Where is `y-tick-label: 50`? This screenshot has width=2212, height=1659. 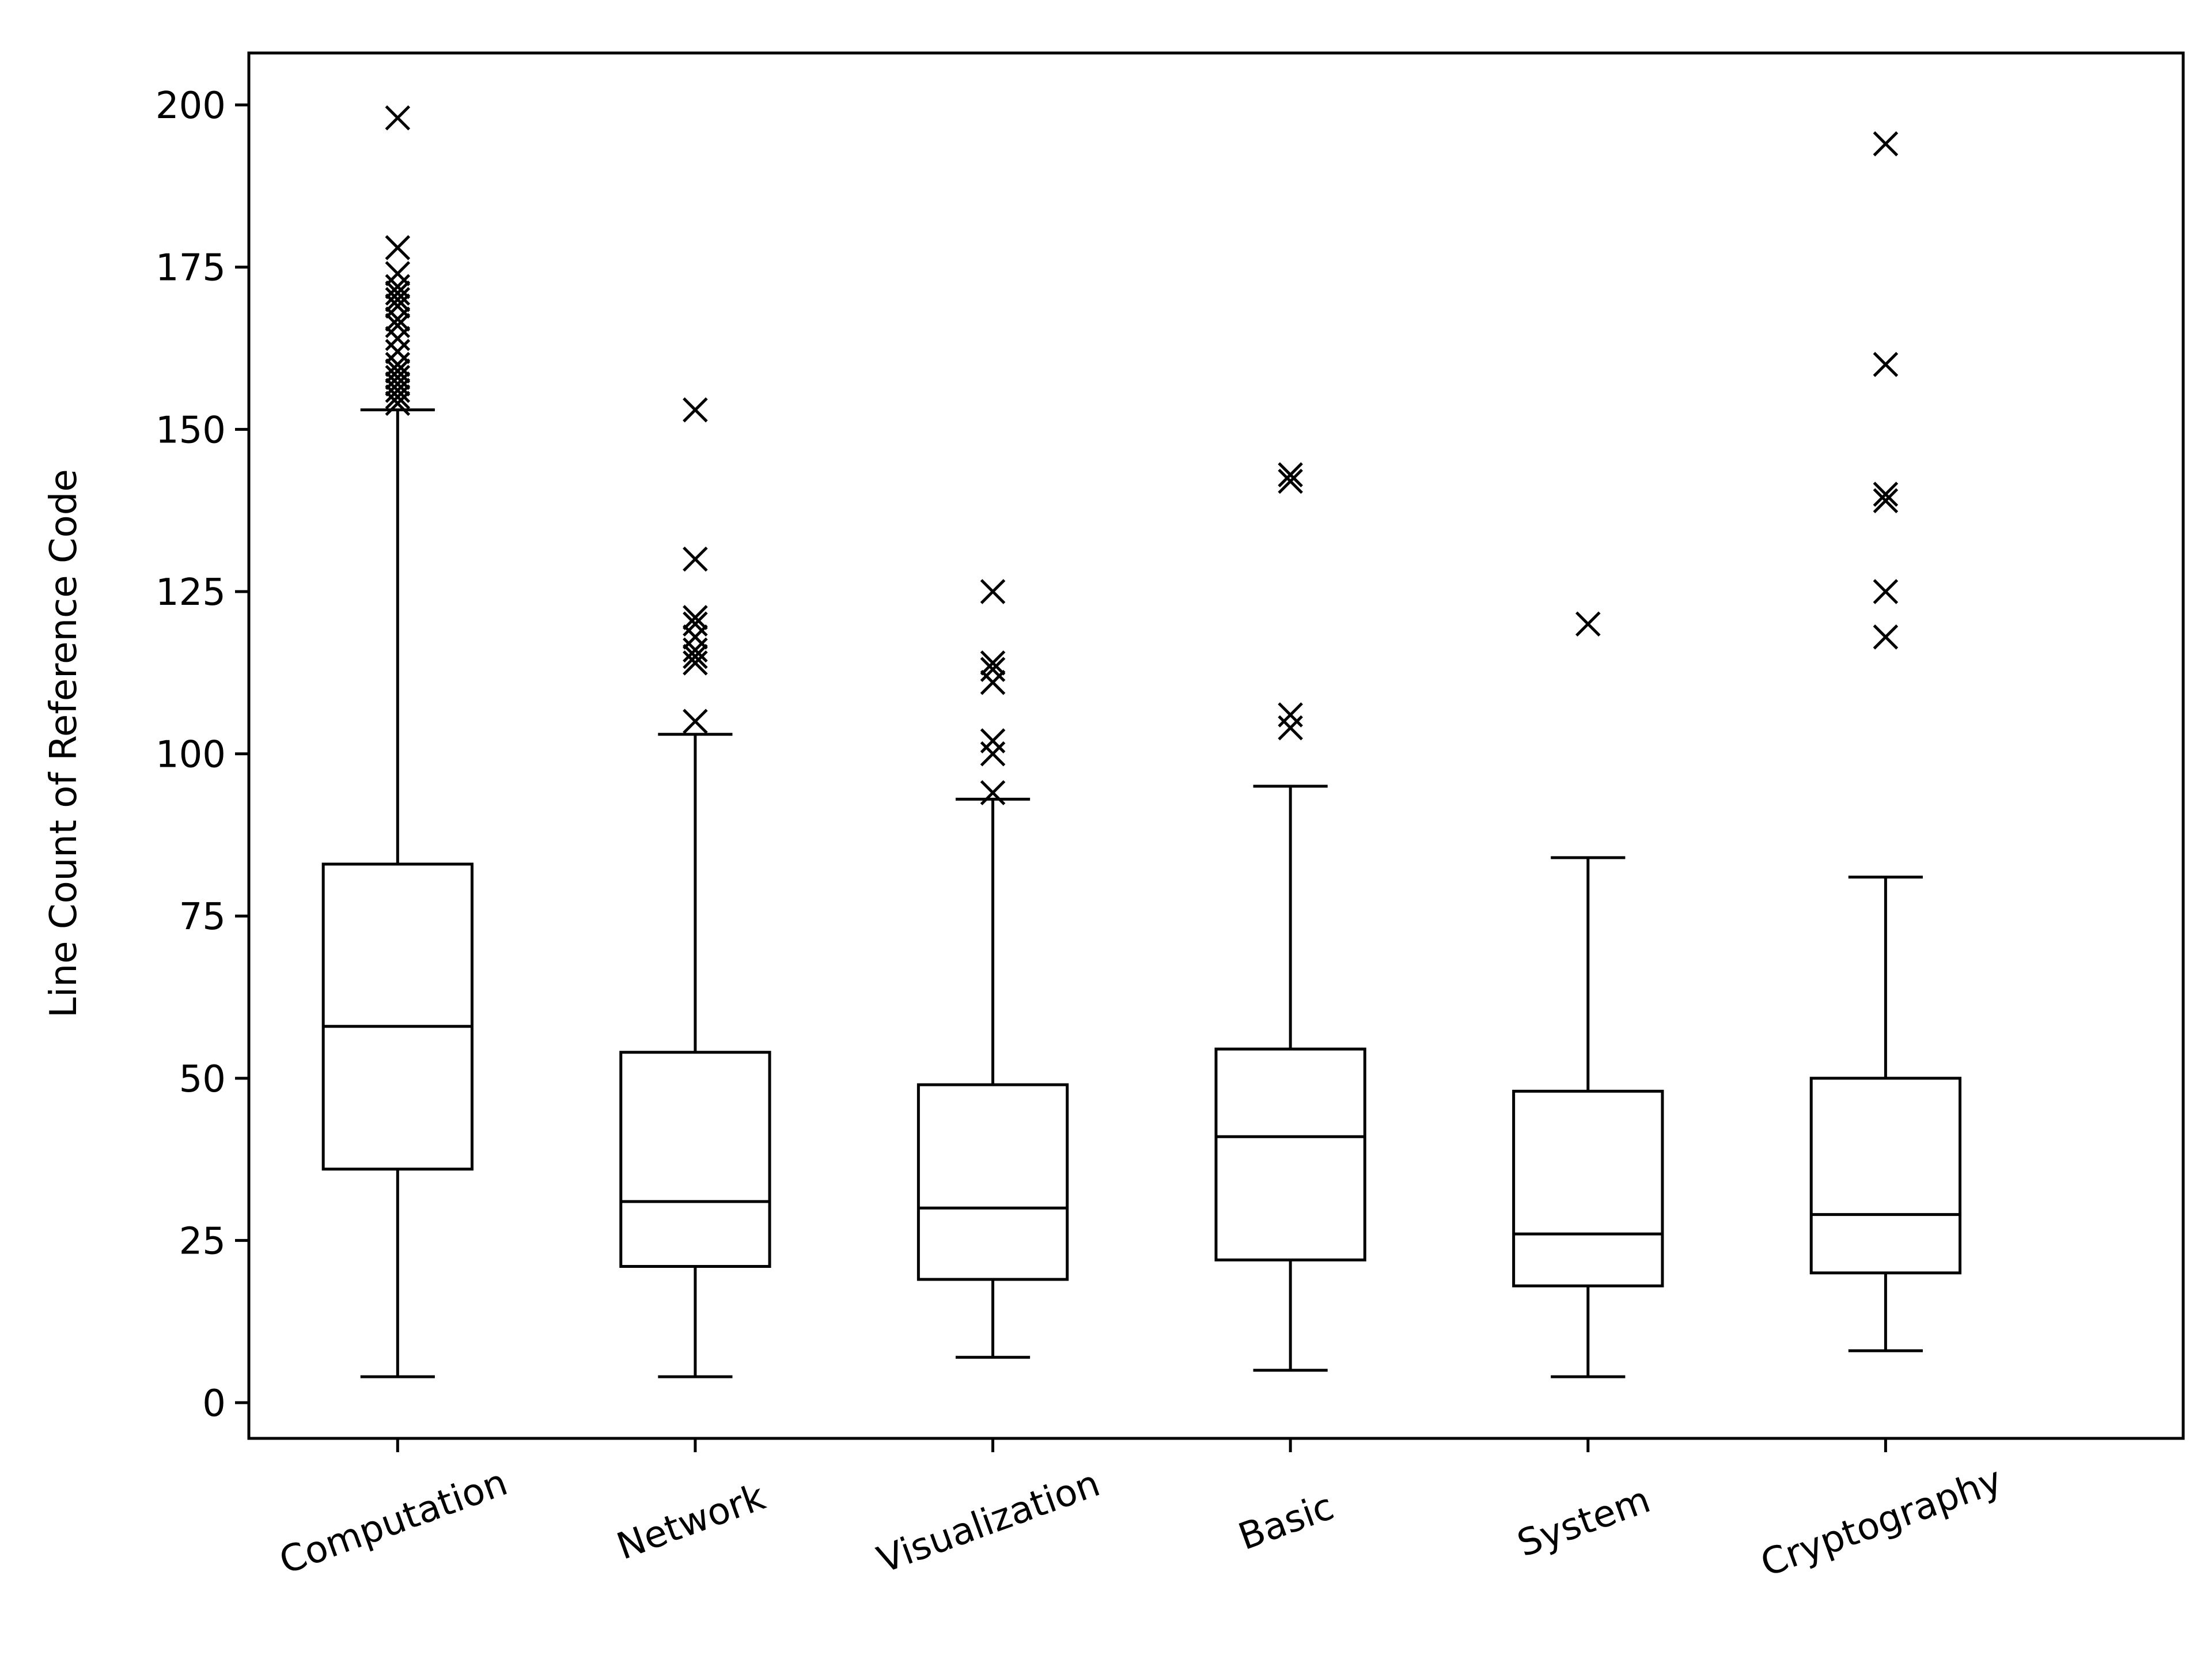 y-tick-label: 50 is located at coordinates (202, 1079).